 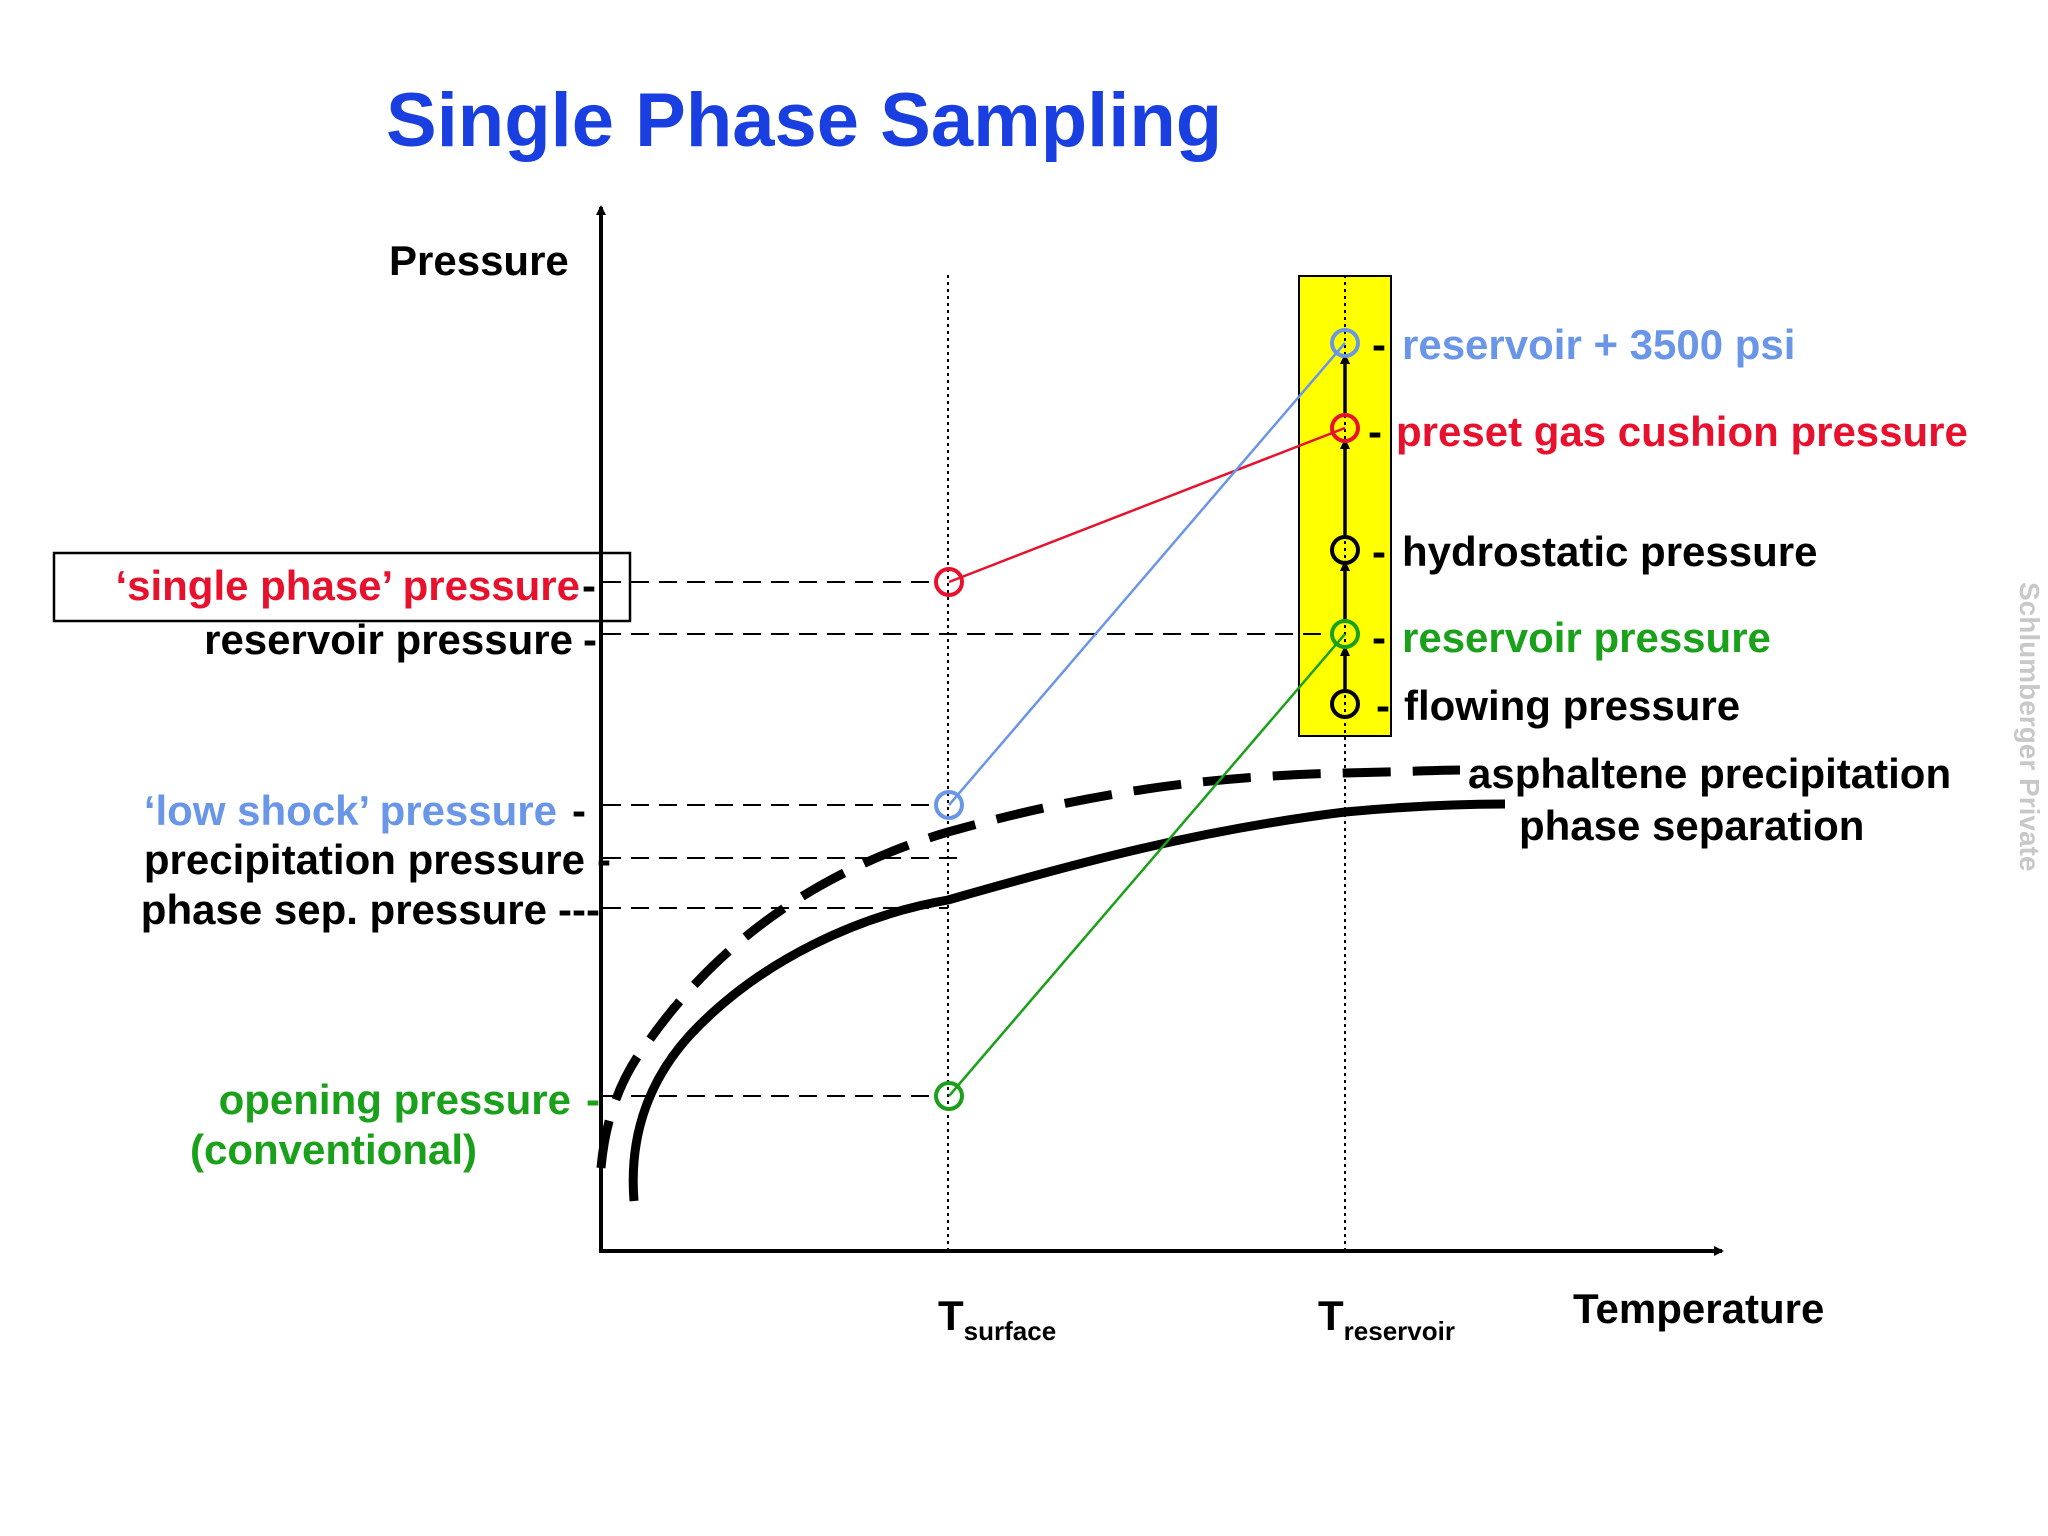 What do you see at coordinates (1345, 704) in the screenshot?
I see `flowing-marker` at bounding box center [1345, 704].